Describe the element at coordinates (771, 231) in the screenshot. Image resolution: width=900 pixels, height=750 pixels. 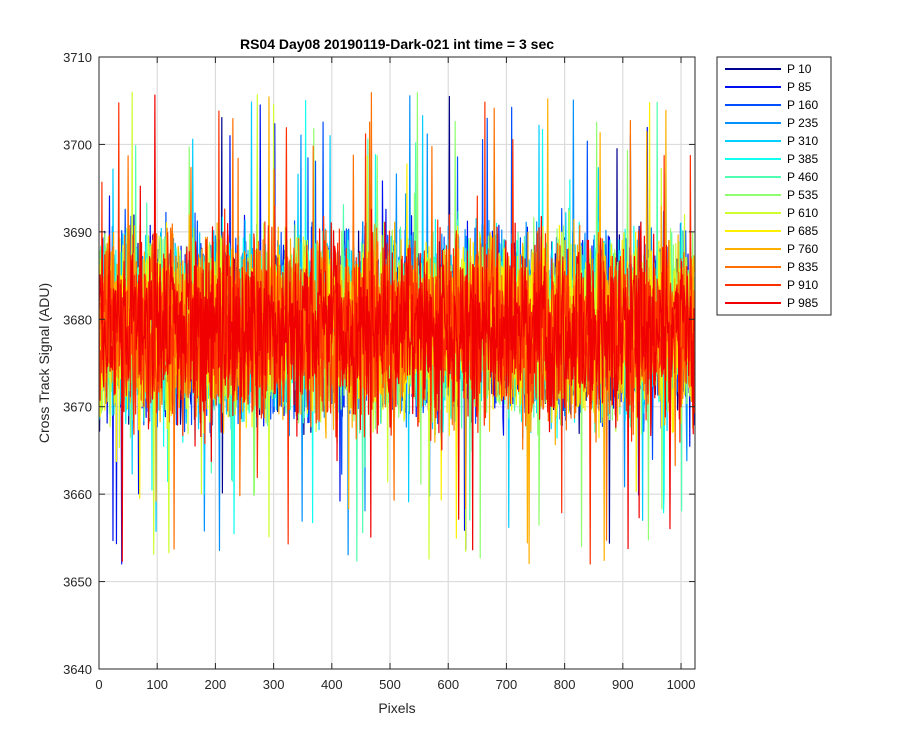
I see `legend-item: P 685` at that location.